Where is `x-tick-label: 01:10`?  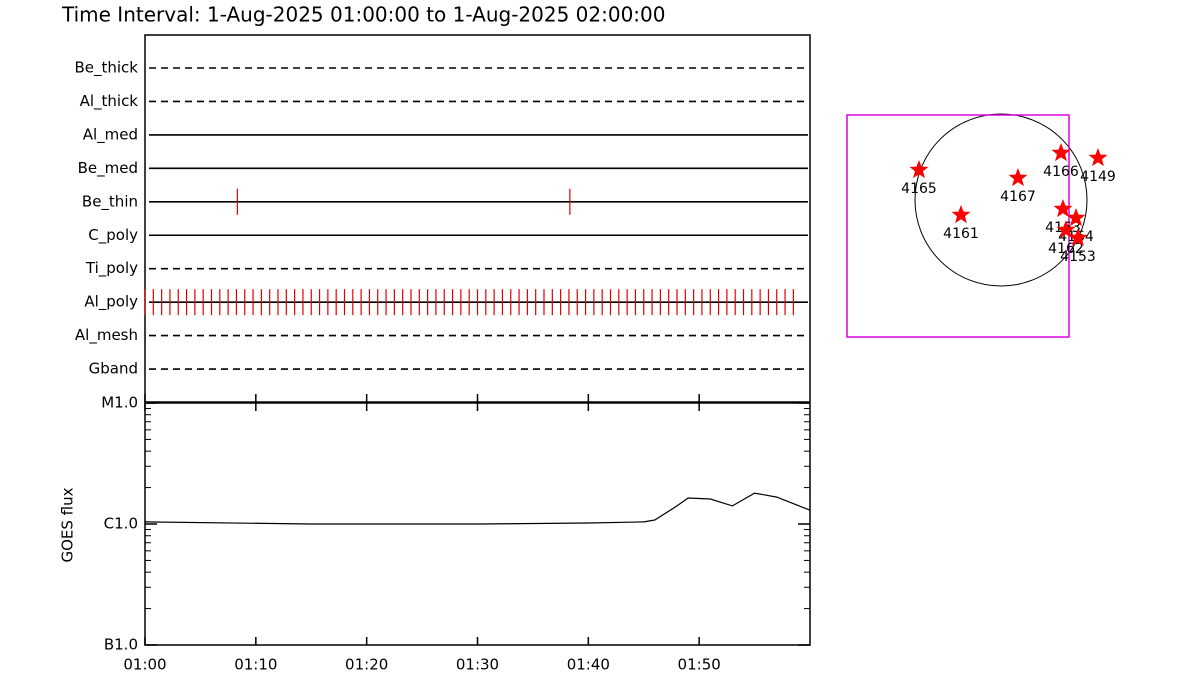
x-tick-label: 01:10 is located at coordinates (255, 665).